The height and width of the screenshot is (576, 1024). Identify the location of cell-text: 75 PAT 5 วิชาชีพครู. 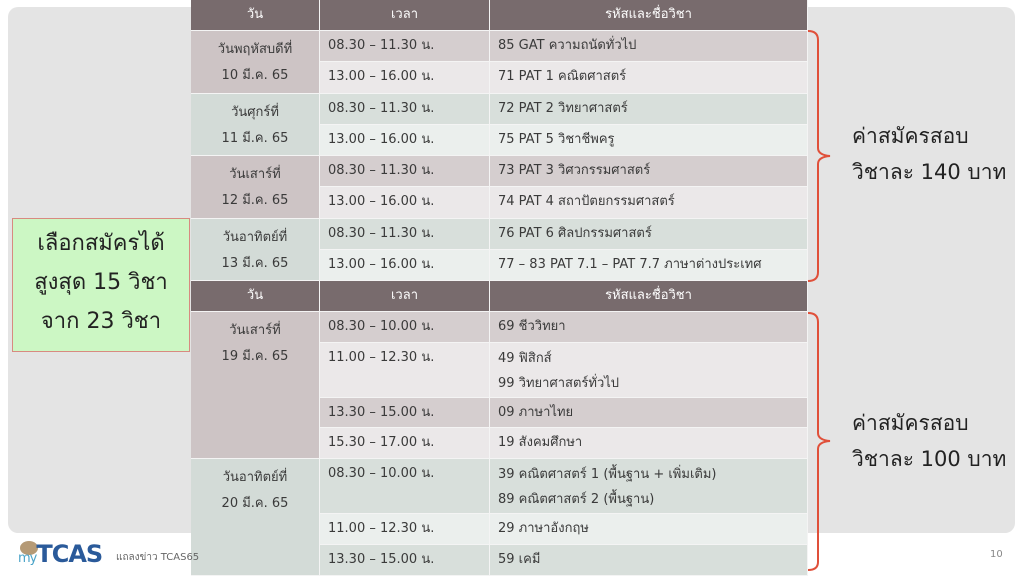
(556, 139).